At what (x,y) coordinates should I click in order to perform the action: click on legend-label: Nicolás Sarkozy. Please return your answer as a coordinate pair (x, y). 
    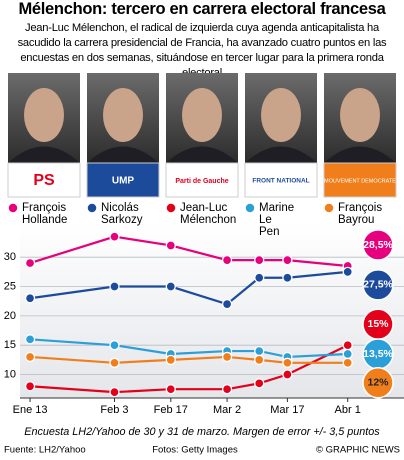
    Looking at the image, I should click on (122, 214).